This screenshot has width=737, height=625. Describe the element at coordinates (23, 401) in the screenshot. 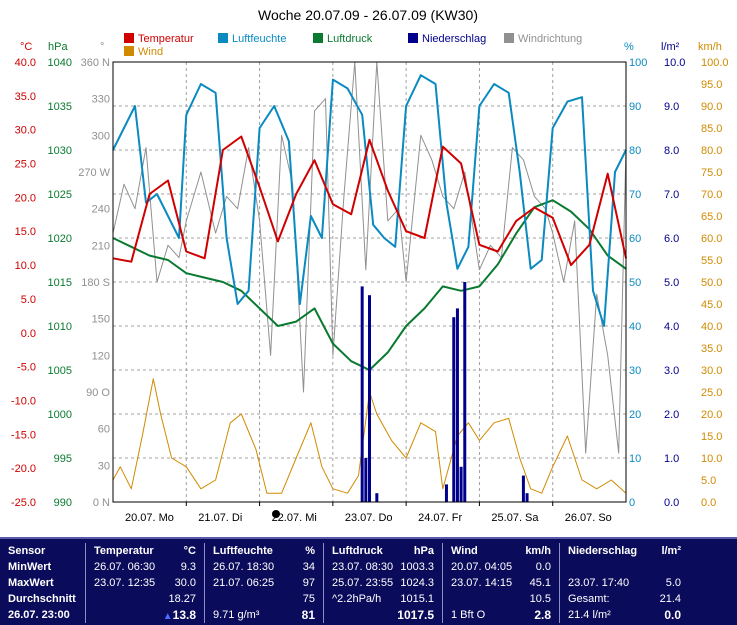

I see `temp-tick: -10.0` at that location.